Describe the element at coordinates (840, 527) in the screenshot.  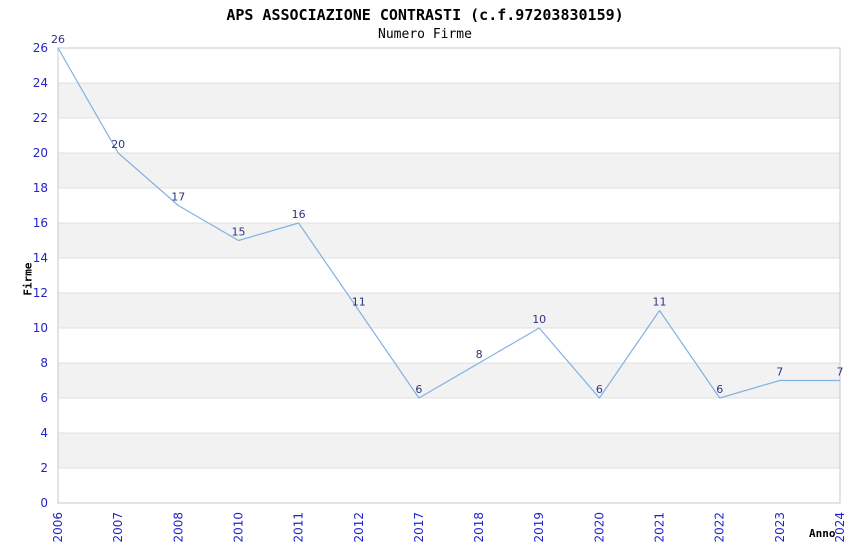
I see `x-tick-label: 2024` at that location.